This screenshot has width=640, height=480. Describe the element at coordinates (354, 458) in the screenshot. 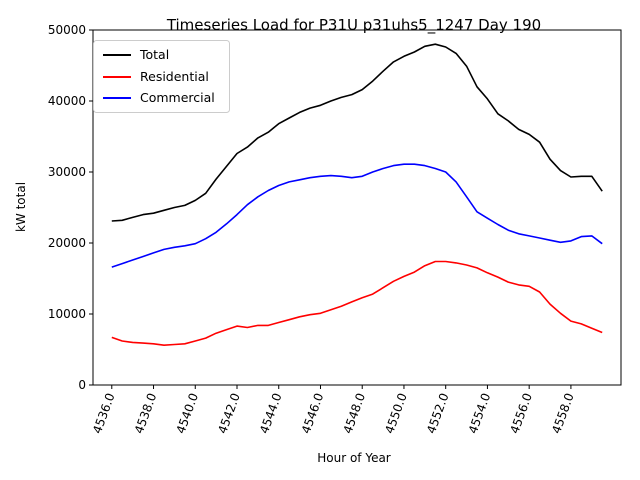

I see `x-axis-label: Hour of Year` at that location.